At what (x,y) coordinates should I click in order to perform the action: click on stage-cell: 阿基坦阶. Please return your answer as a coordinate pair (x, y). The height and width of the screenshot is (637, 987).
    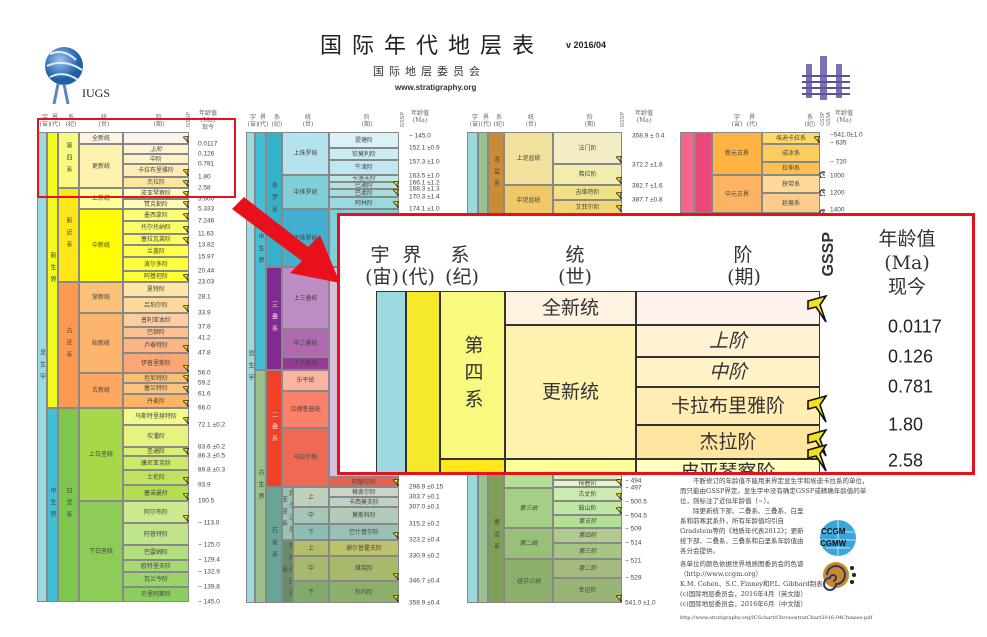
    Looking at the image, I should click on (156, 276).